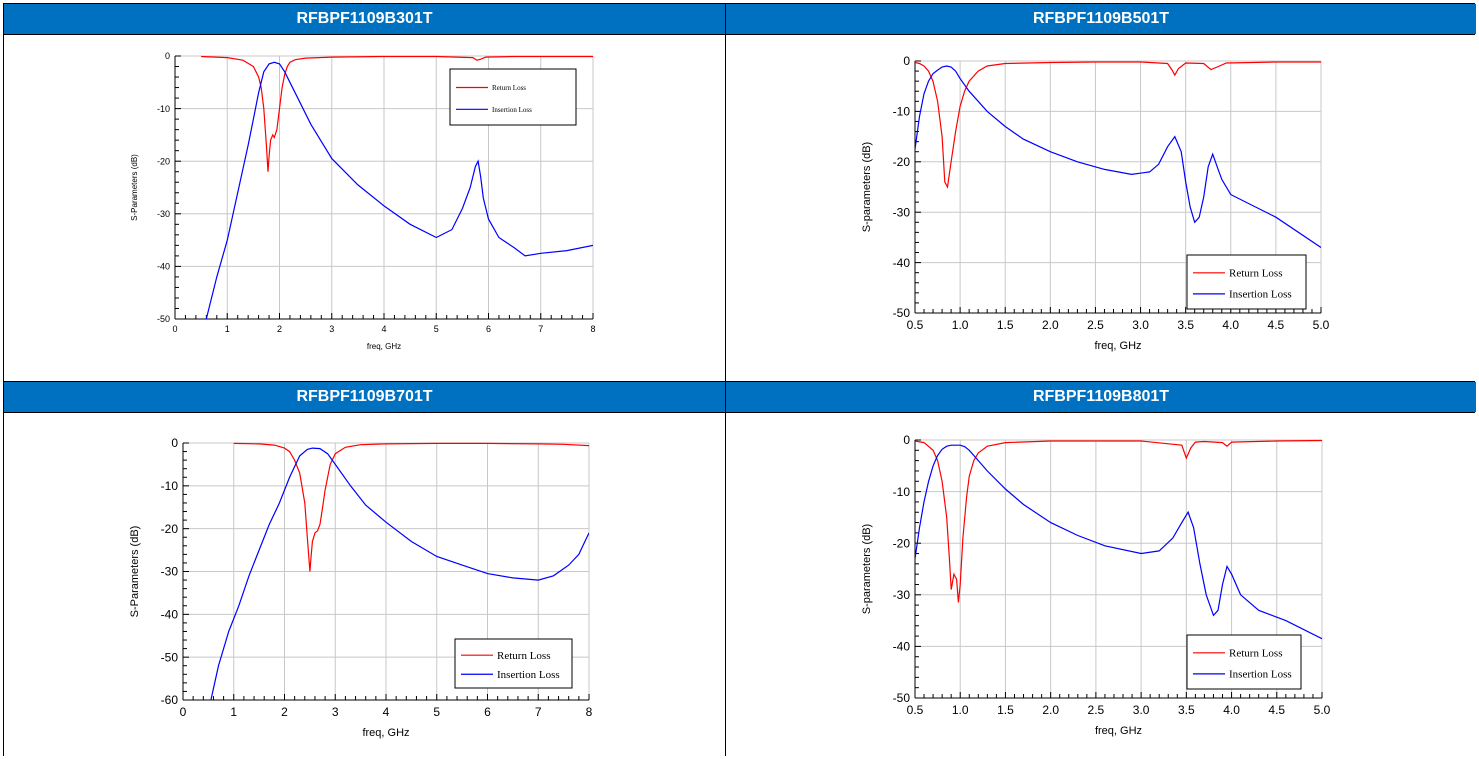 This screenshot has height=759, width=1479. Describe the element at coordinates (1005, 325) in the screenshot. I see `x-tick-label: 1.5` at that location.